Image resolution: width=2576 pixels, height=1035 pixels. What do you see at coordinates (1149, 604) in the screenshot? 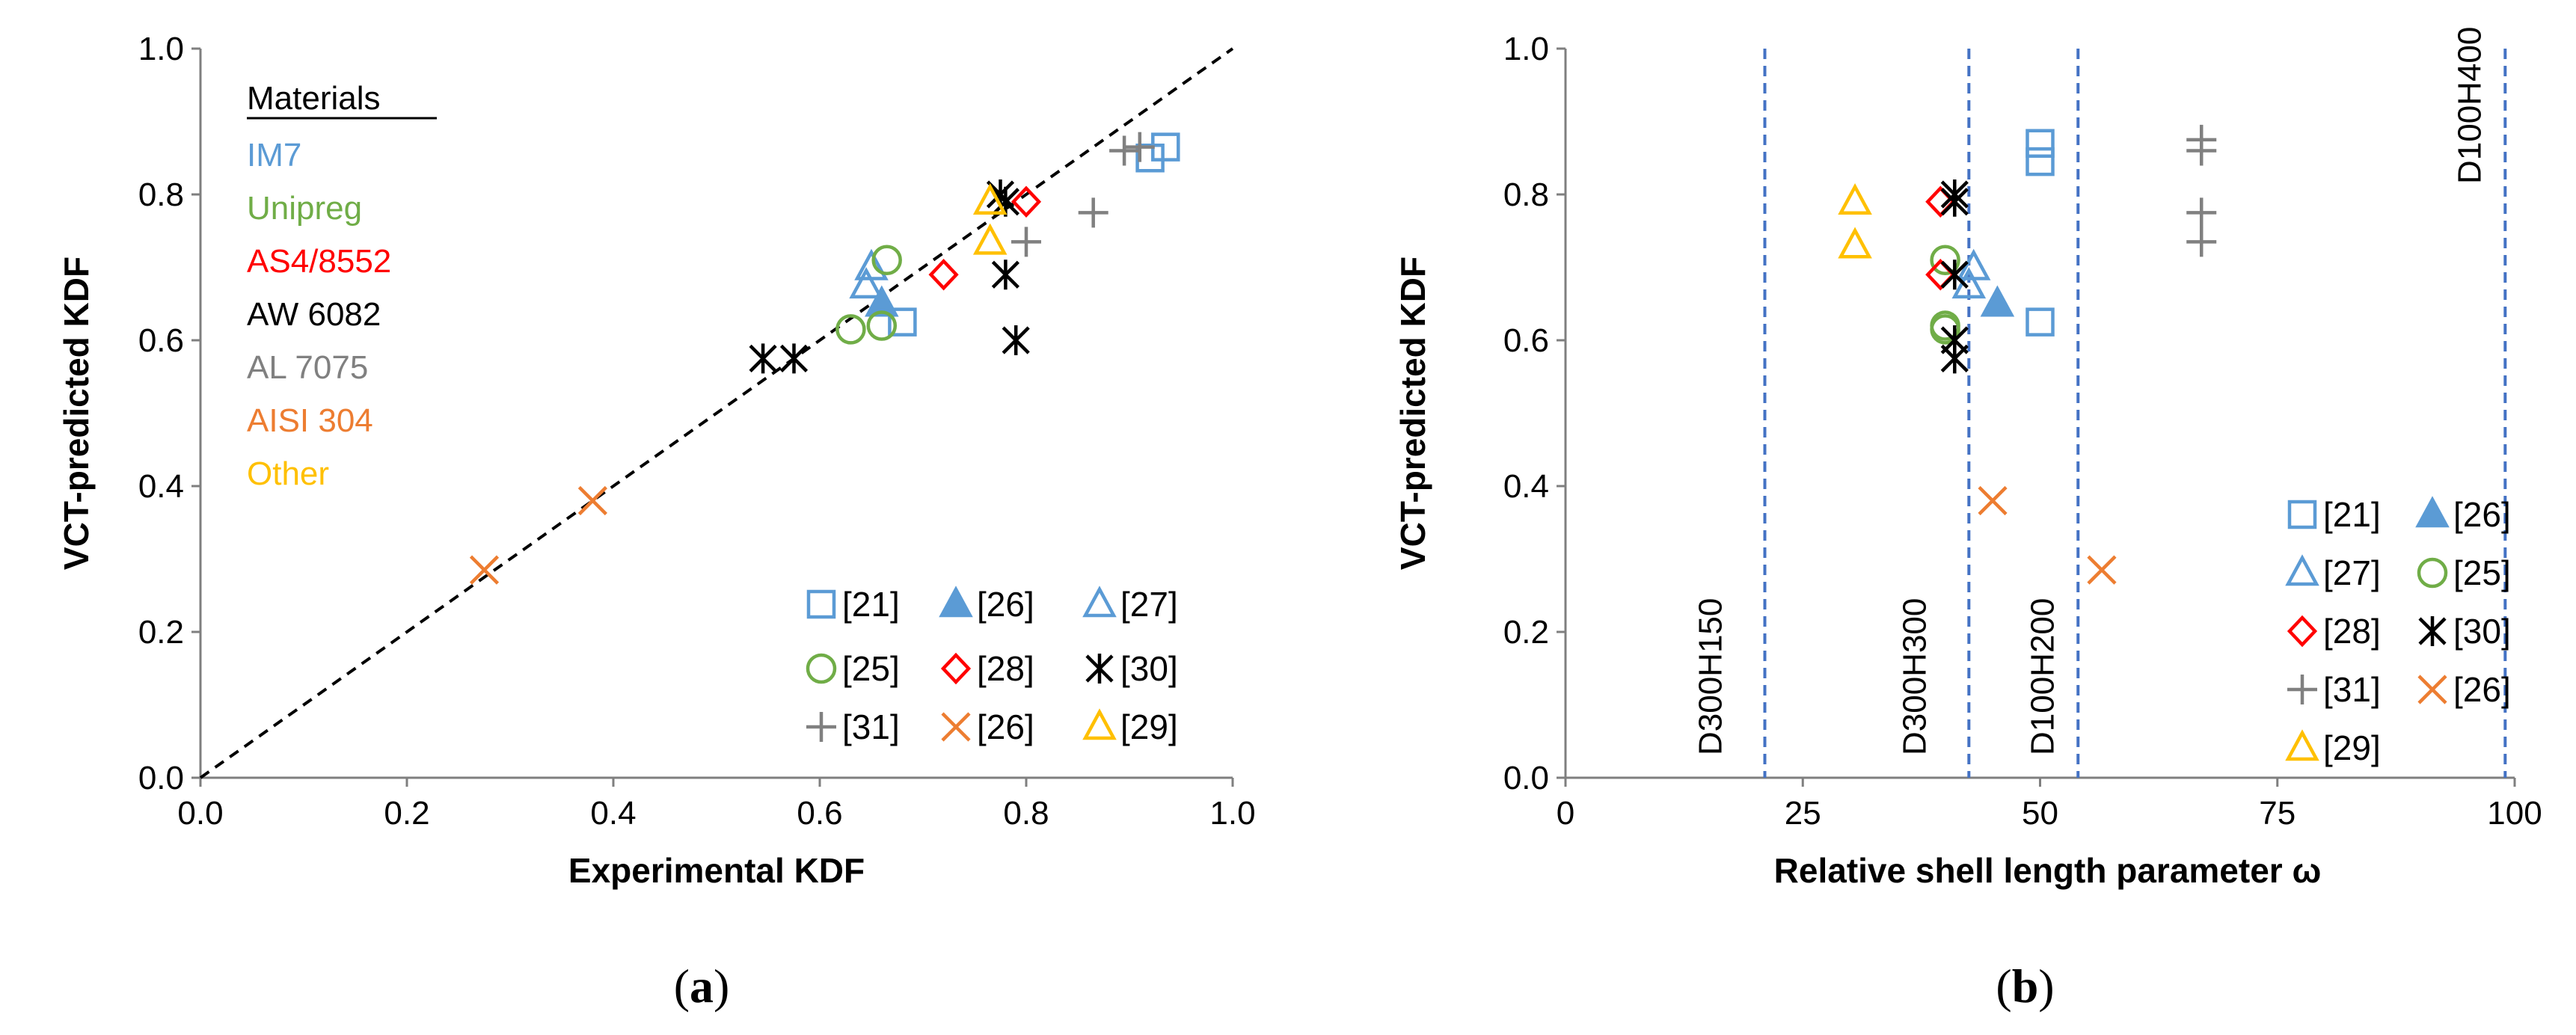
I see `panel-a-legend-label: [27]` at bounding box center [1149, 604].